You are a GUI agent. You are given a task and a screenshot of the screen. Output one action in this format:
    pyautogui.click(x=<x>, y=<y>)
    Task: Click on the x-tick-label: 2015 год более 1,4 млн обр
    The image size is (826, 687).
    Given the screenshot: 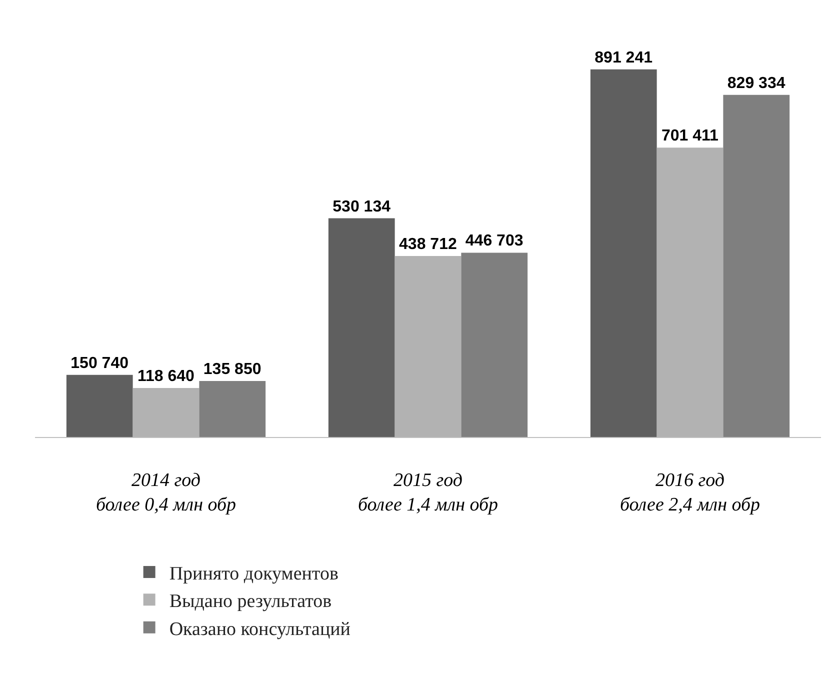 What is the action you would take?
    pyautogui.click(x=428, y=493)
    